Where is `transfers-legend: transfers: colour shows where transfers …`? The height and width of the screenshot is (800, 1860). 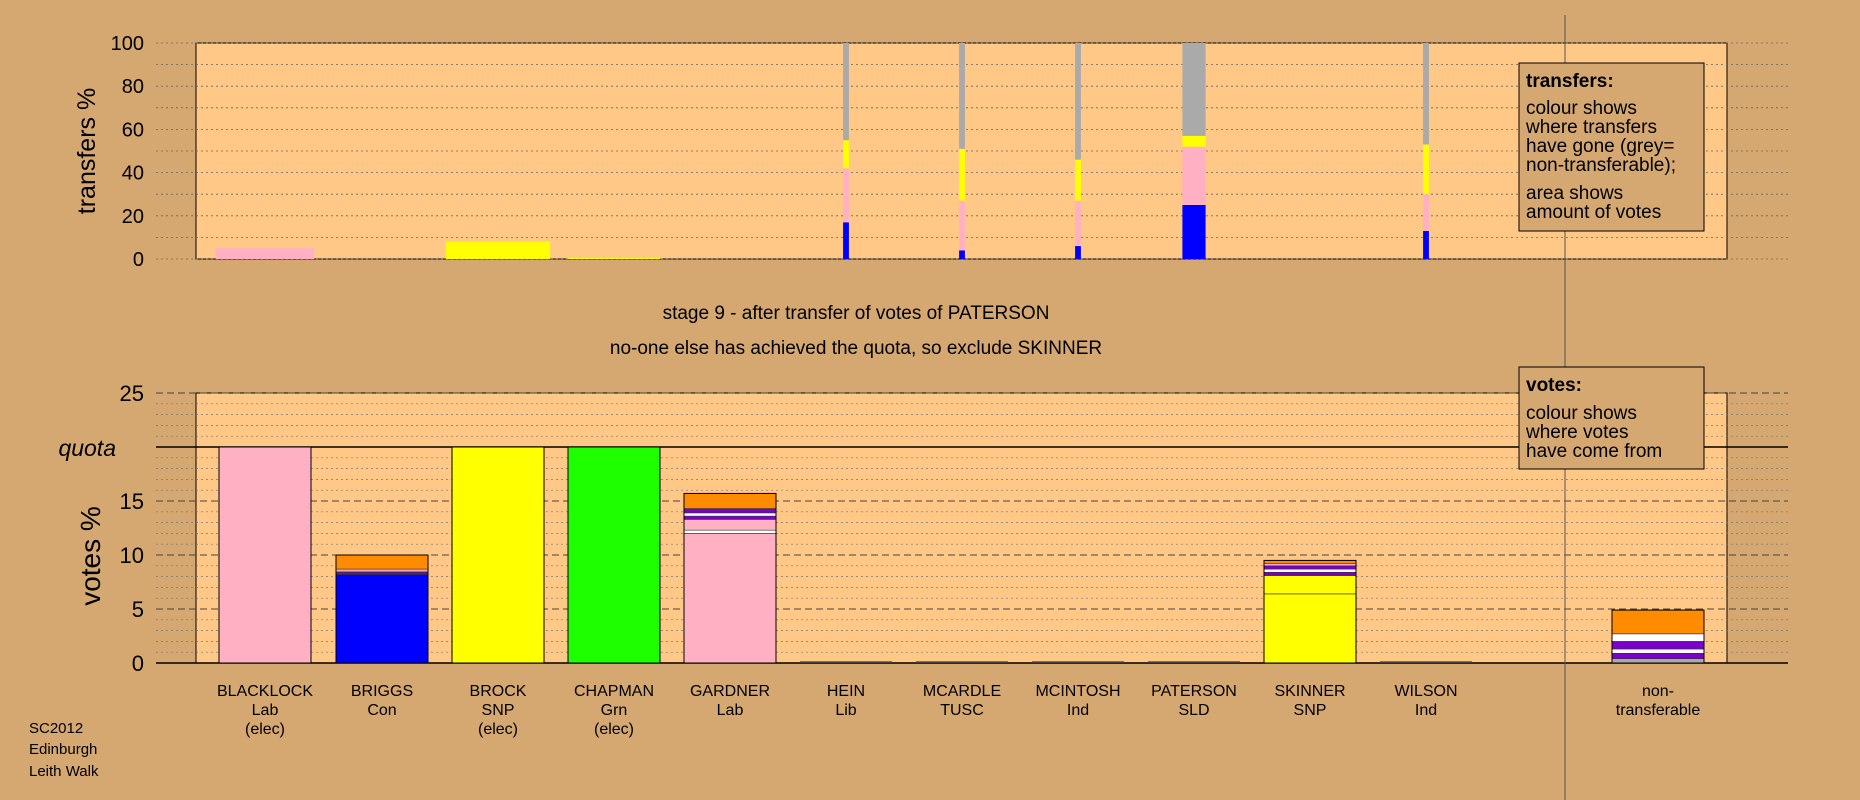 transfers-legend: transfers: colour shows where transfers … is located at coordinates (1611, 147).